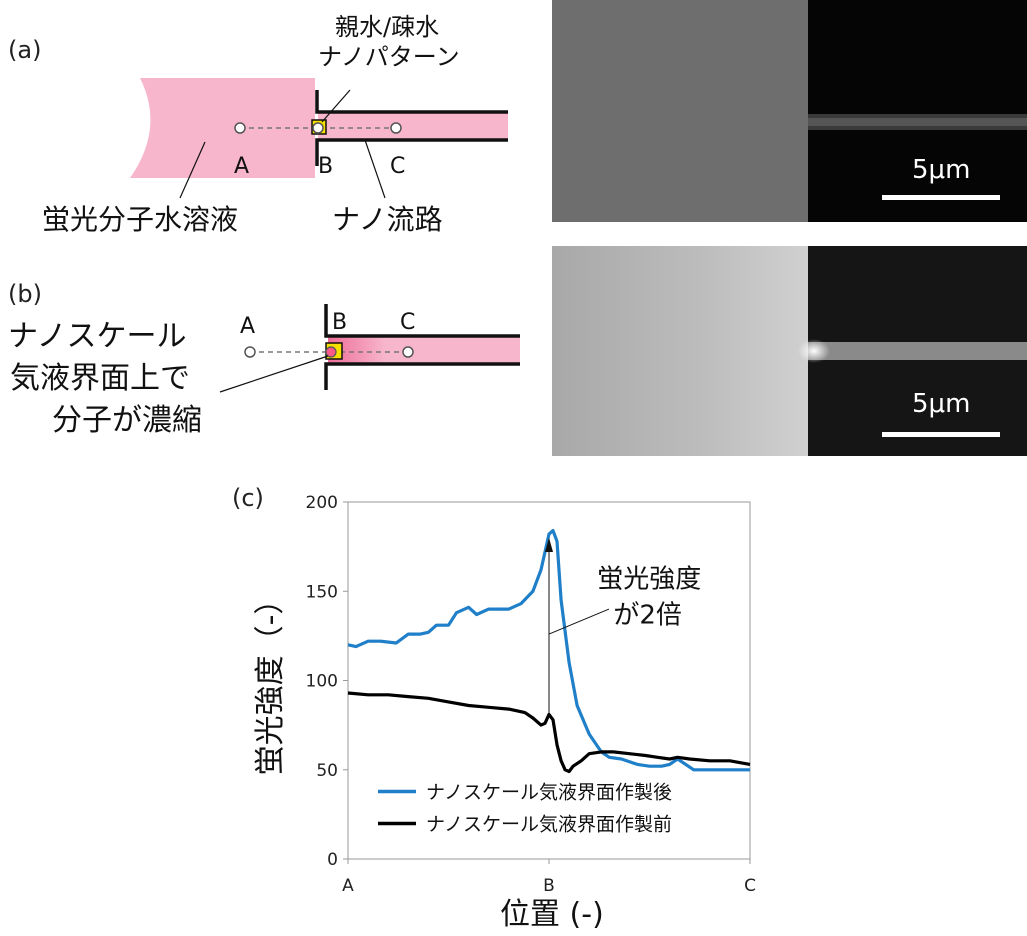 The image size is (1027, 936). Describe the element at coordinates (222, 128) in the screenshot. I see `solution-reservoir` at that location.